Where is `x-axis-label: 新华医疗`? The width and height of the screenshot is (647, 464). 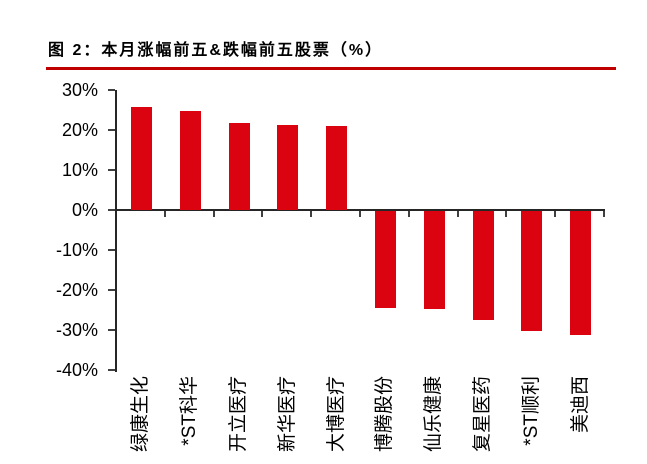 x-axis-label: 新华医疗 is located at coordinates (287, 414).